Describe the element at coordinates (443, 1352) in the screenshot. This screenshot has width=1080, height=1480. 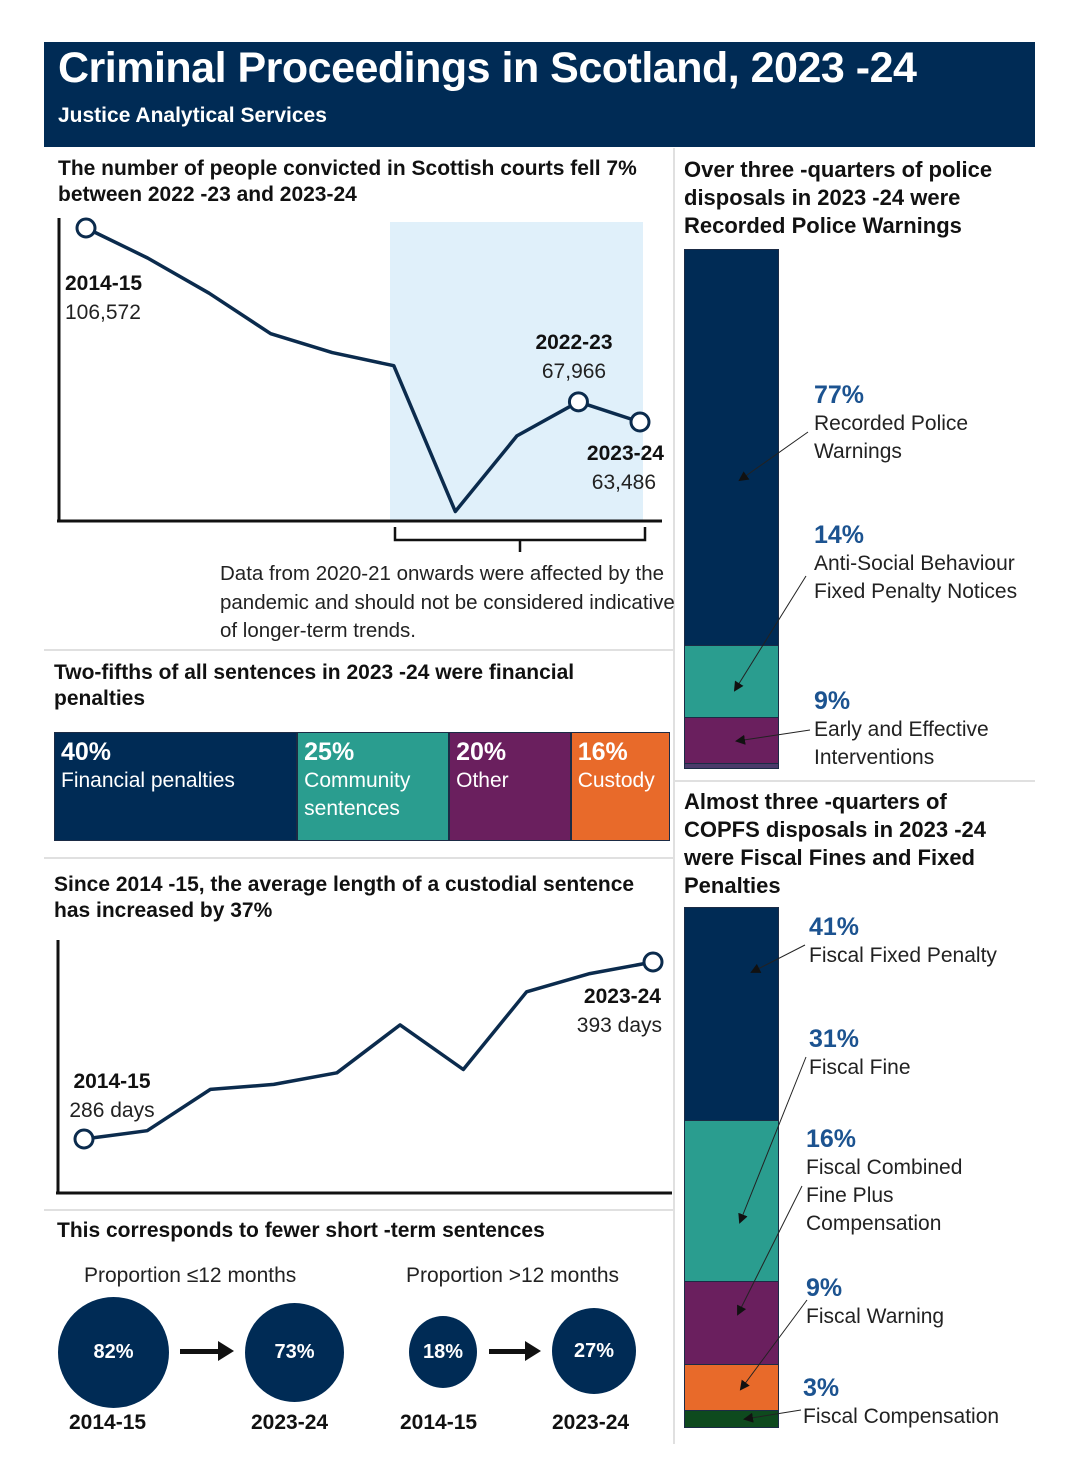
I see `circle-long-2014: 18%` at that location.